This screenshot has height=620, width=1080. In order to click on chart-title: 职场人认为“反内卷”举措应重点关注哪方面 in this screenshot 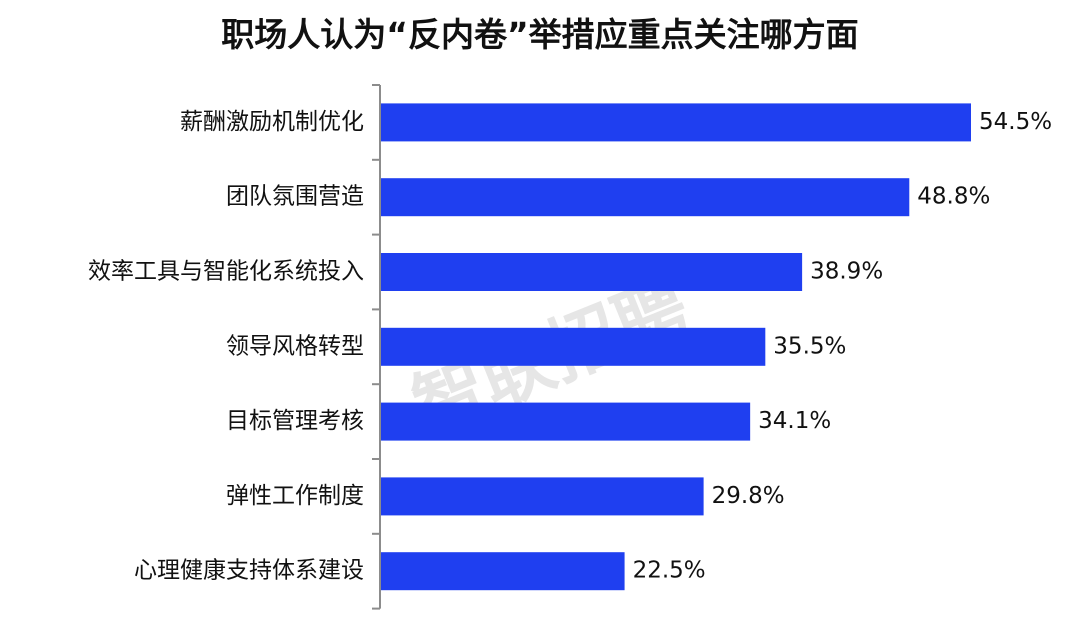, I will do `click(539, 34)`.